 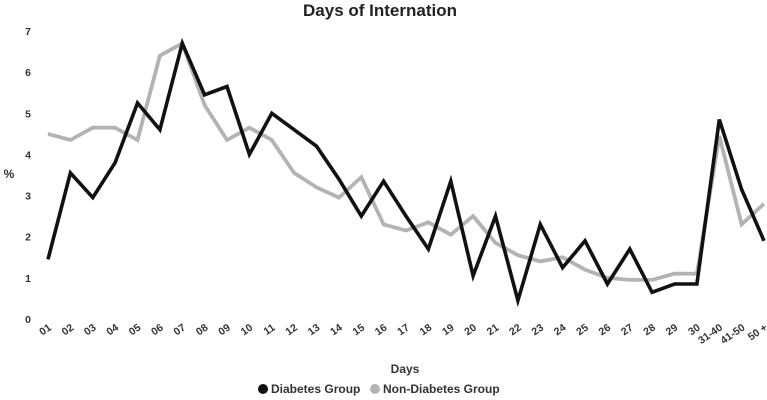 I want to click on x-tick-label: 08, so click(x=202, y=330).